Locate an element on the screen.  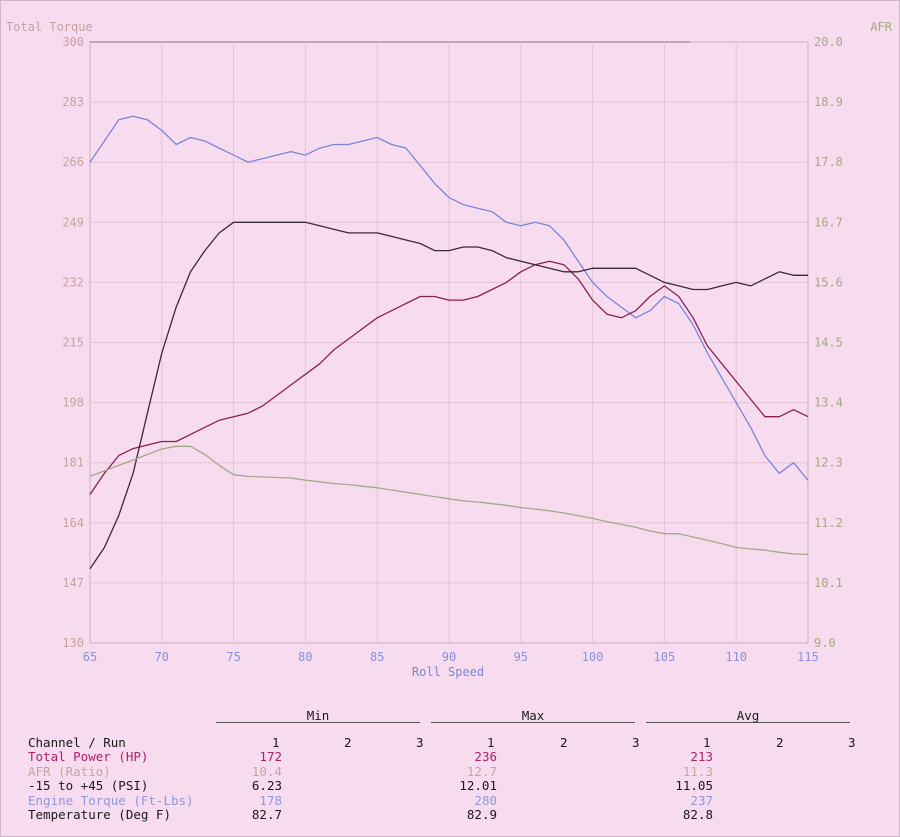
summary-row-label: Engine Torque (Ft-Lbs) is located at coordinates (111, 800).